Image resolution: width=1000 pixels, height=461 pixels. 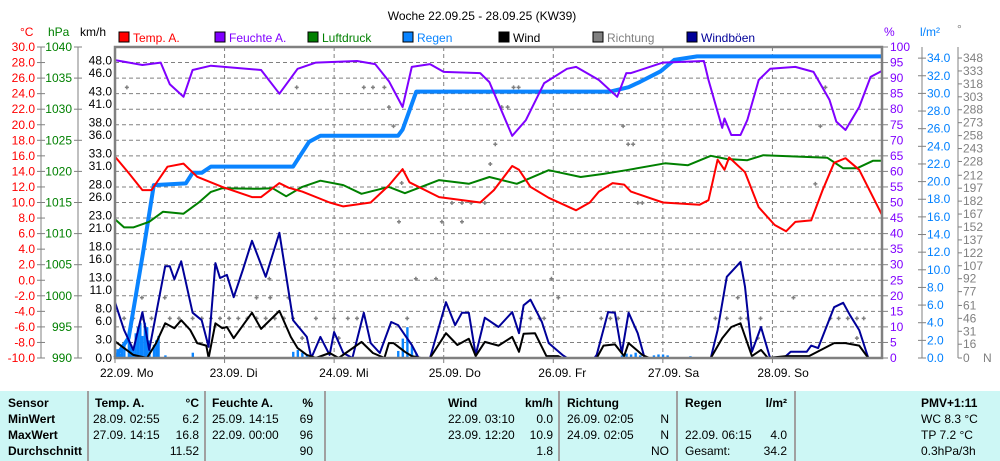 What do you see at coordinates (184, 451) in the screenshot?
I see `temp-avg: 11.52` at bounding box center [184, 451].